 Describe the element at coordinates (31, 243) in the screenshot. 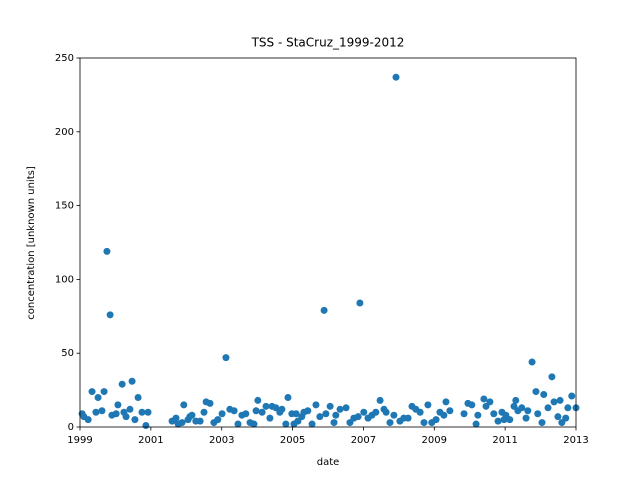

I see `y-axis-label: concentration [unknown units]` at that location.